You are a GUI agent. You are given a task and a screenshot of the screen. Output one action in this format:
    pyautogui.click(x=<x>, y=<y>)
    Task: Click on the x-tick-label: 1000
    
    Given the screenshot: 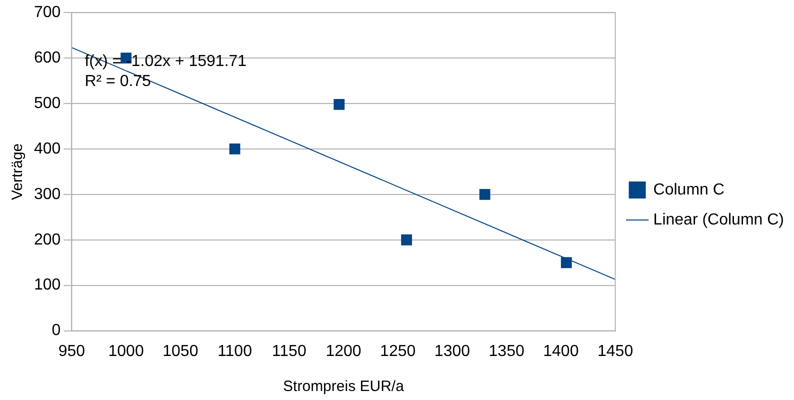 What is the action you would take?
    pyautogui.click(x=126, y=351)
    